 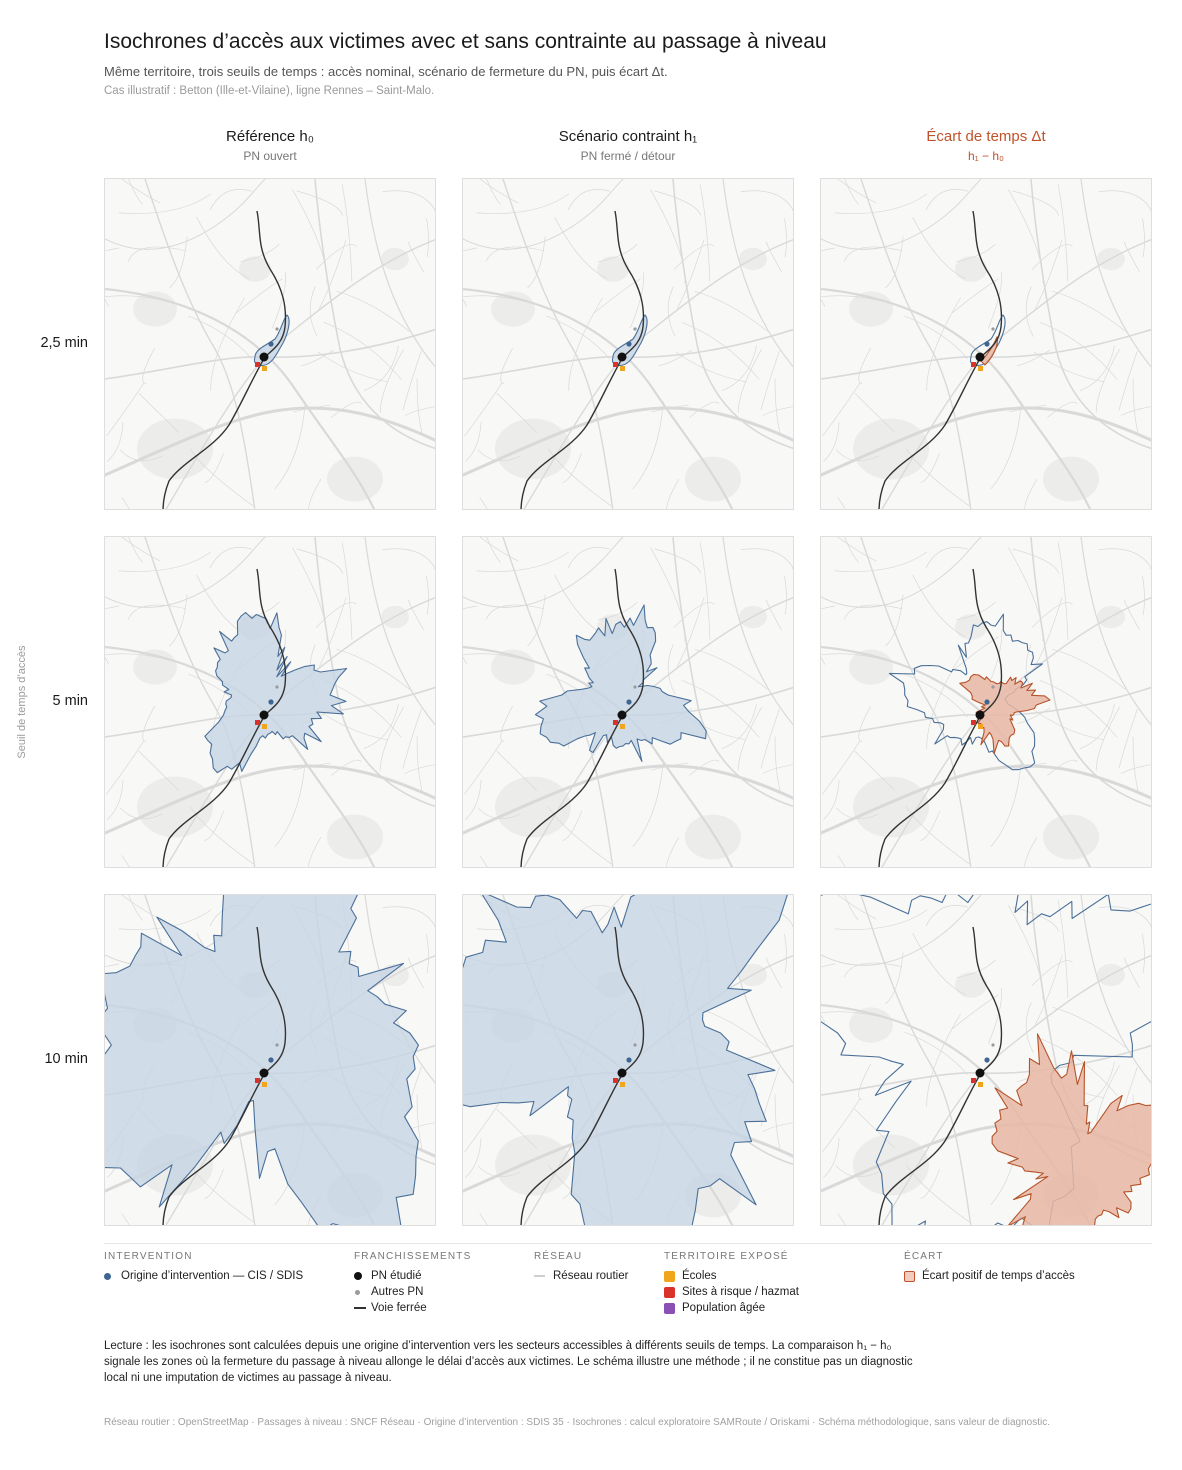 I want to click on column-subtitle: PN ouvert, so click(x=270, y=156).